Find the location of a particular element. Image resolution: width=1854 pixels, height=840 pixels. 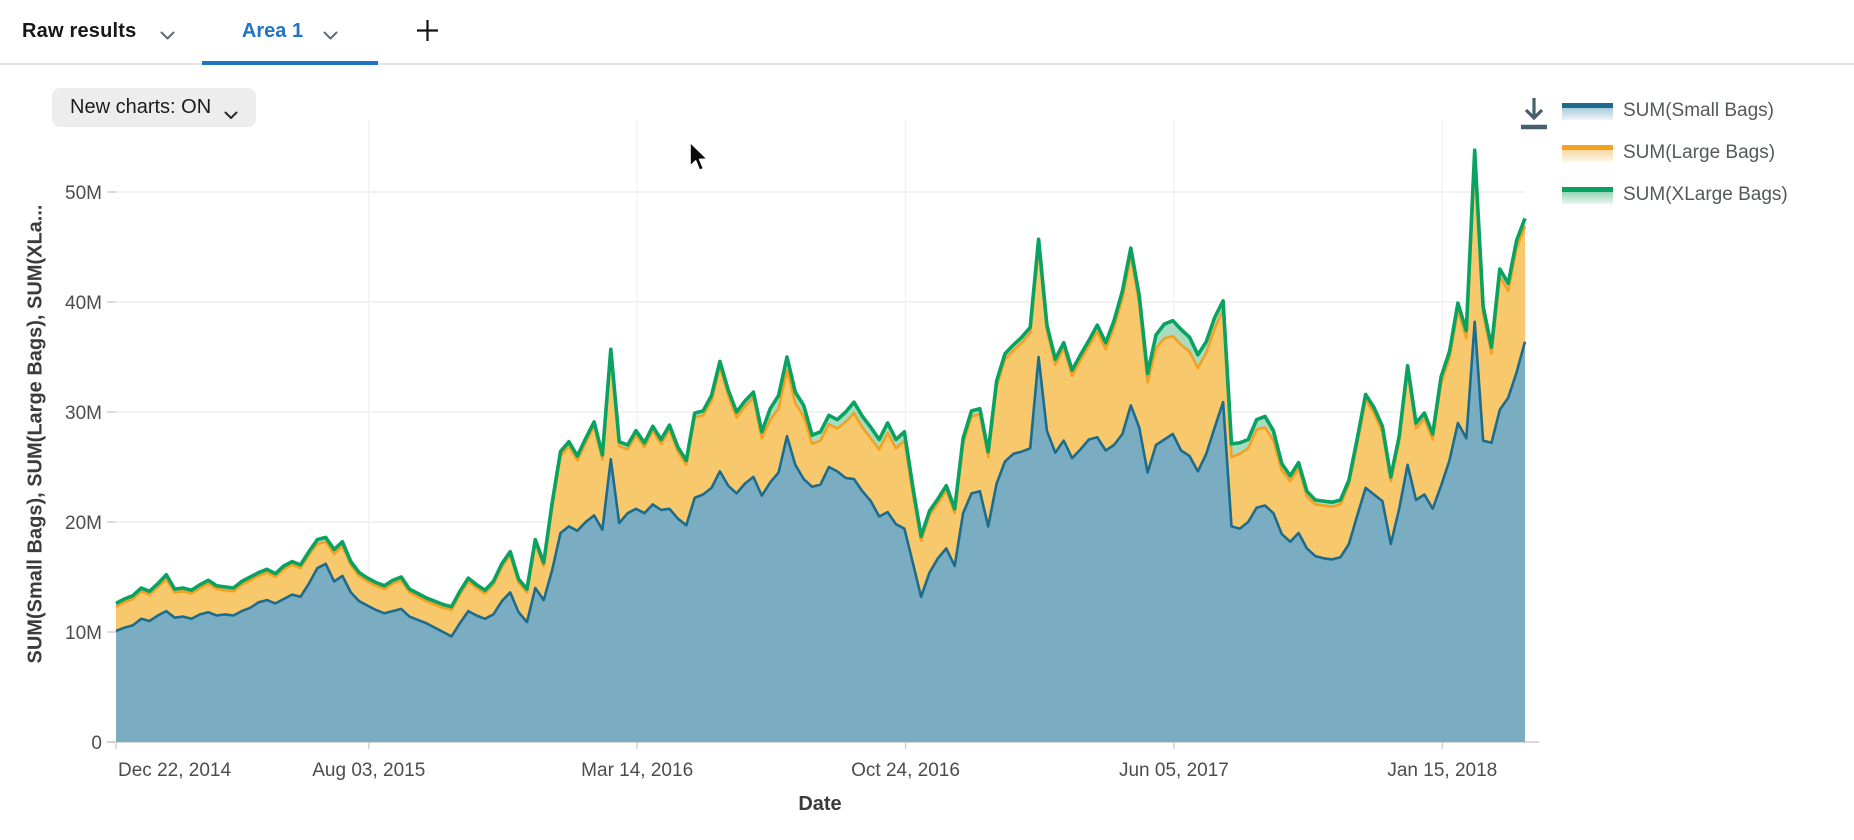

legend-item-large-bags: SUM(Large Bags) is located at coordinates (1675, 153).